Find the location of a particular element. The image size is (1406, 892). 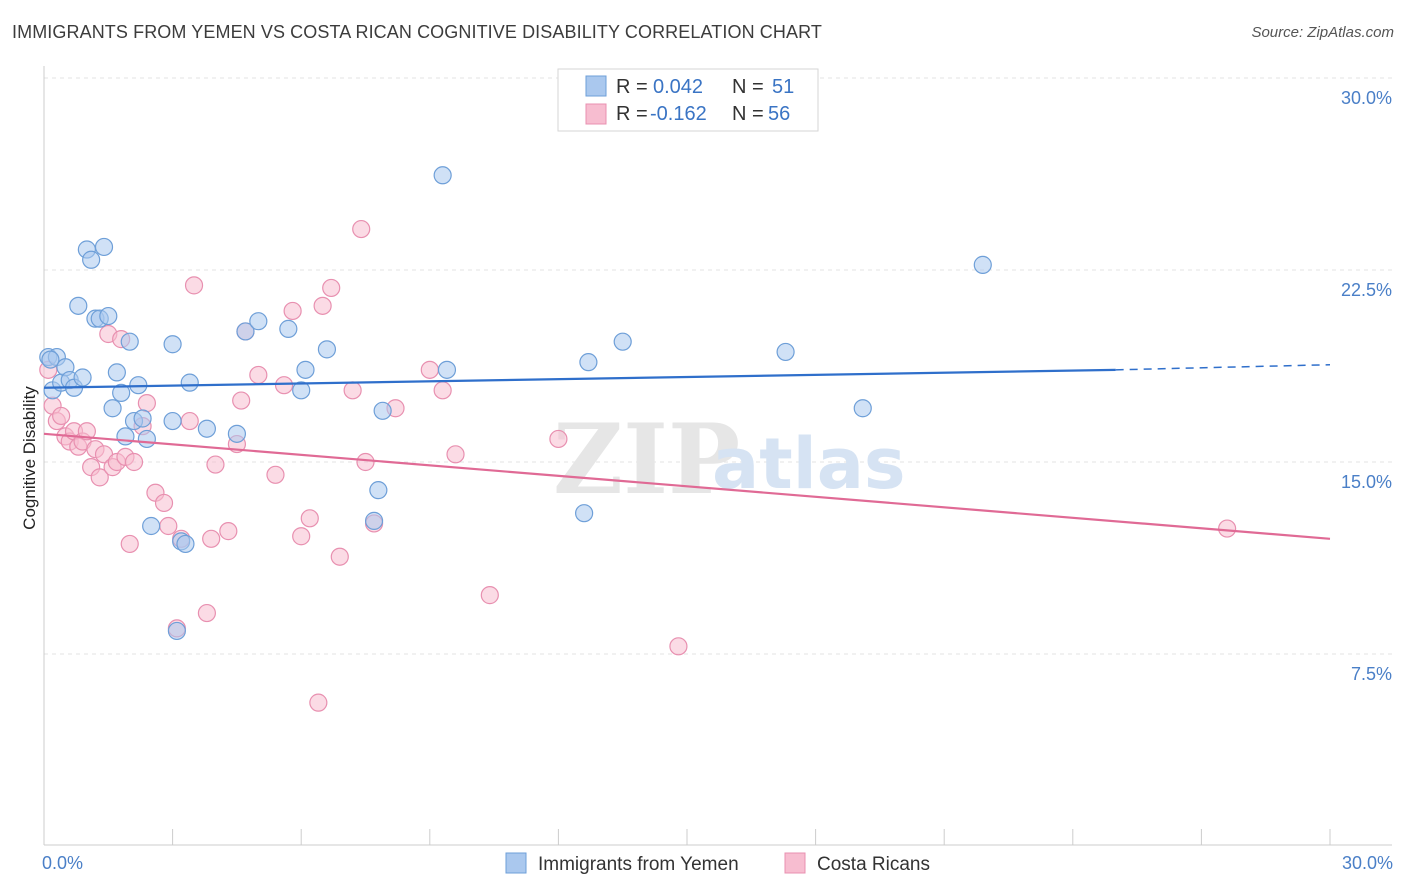

source-label: Source: ZipAtlas.com is located at coordinates (1322, 32).